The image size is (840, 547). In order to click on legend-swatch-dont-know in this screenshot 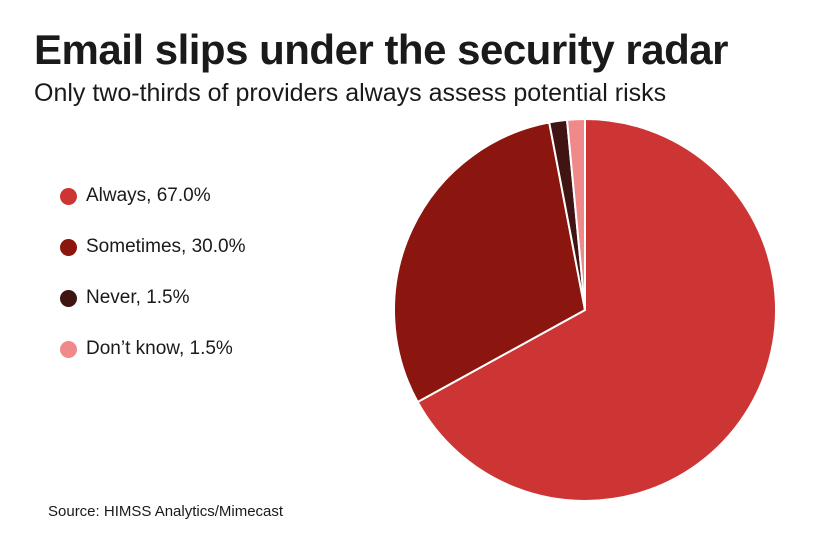, I will do `click(68, 349)`.